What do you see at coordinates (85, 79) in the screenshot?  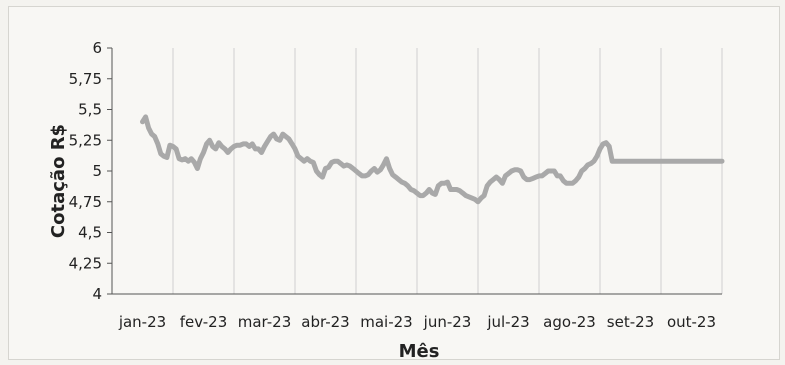 I see `y-tick-label: 5,75` at bounding box center [85, 79].